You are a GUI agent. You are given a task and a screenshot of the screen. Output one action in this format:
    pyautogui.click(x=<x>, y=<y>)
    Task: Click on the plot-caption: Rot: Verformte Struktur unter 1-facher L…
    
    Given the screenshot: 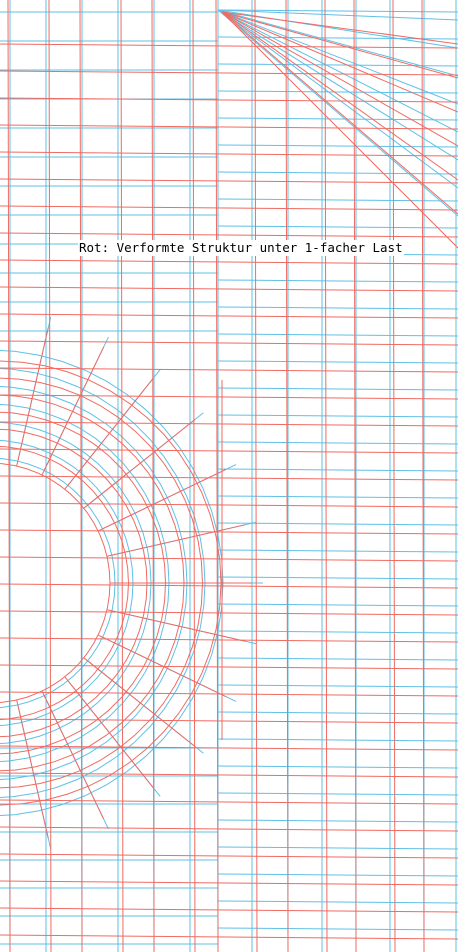 What is the action you would take?
    pyautogui.click(x=241, y=248)
    